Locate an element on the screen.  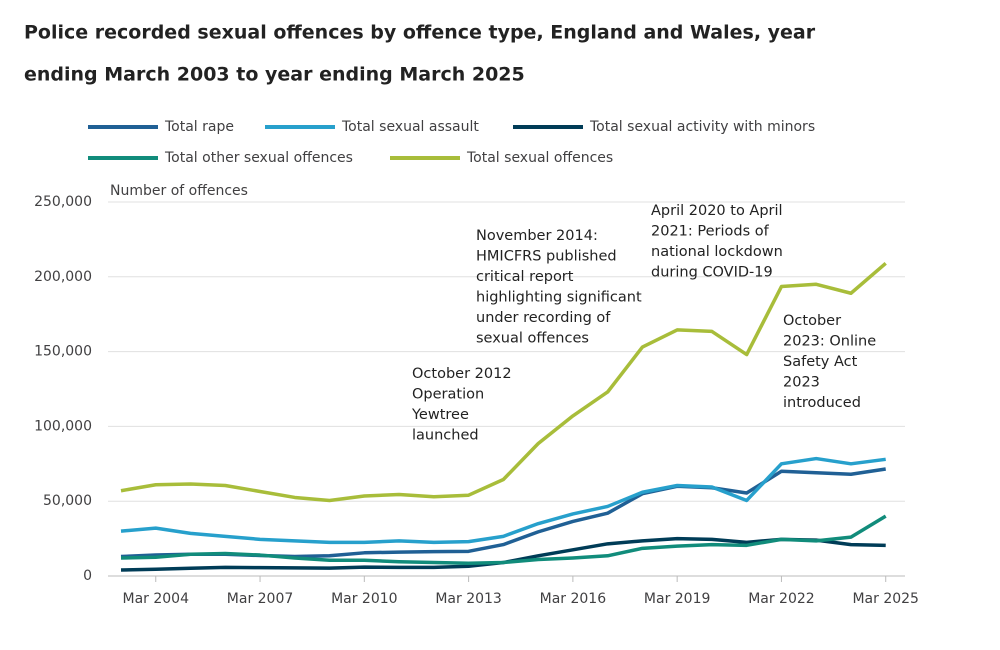
annotation: critical report is located at coordinates (525, 277).